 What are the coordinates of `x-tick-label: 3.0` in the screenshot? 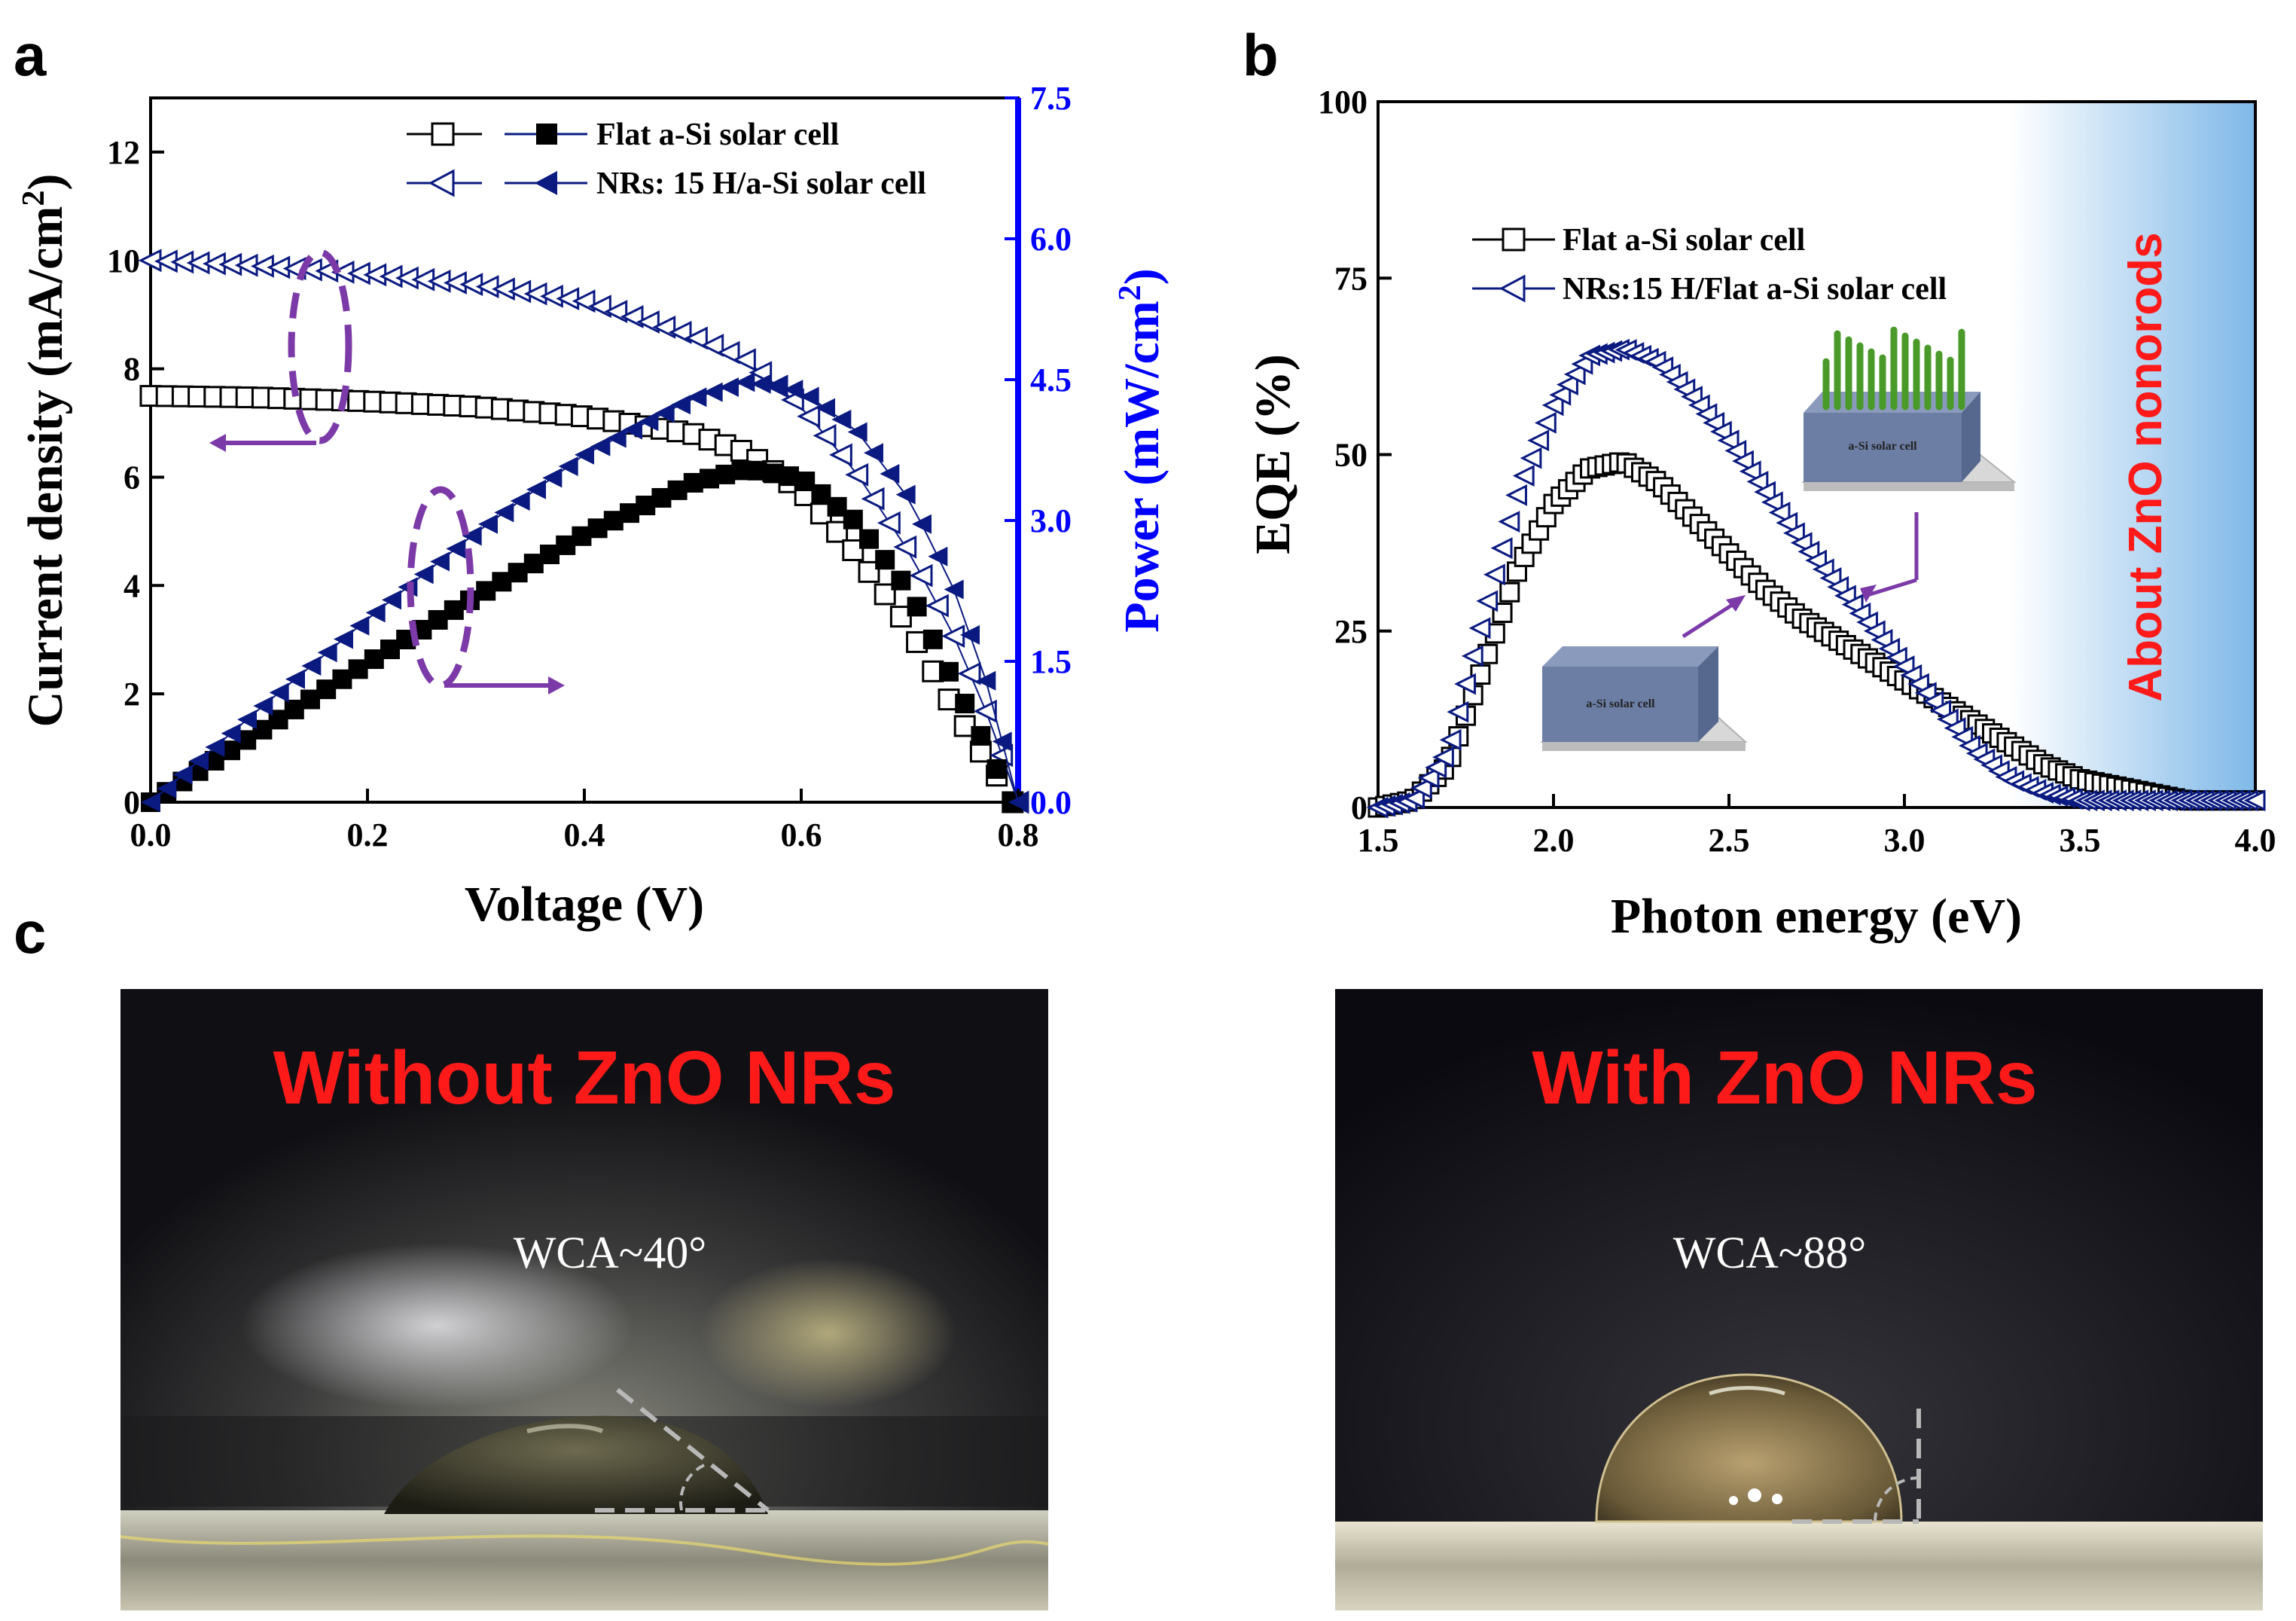 It's located at (1905, 840).